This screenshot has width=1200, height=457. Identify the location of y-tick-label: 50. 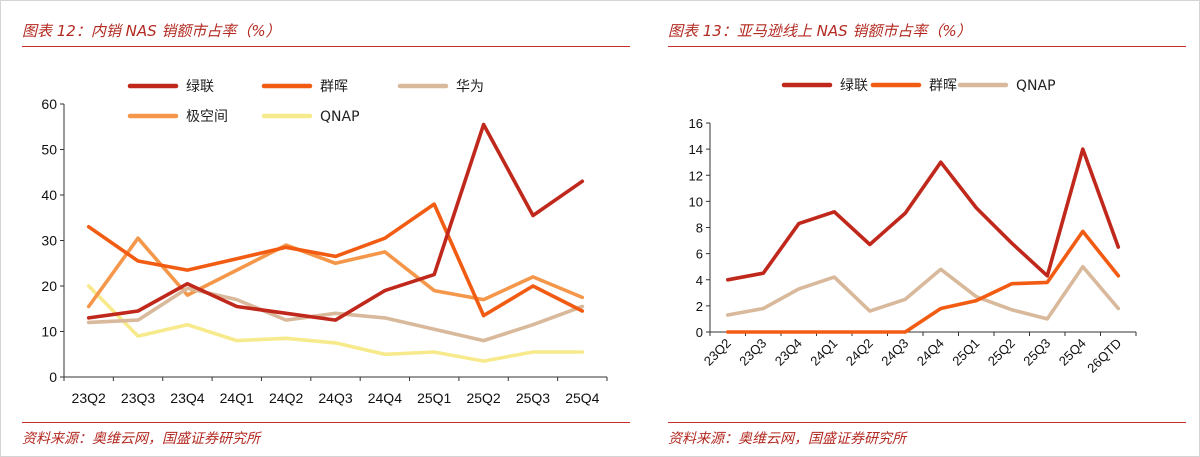
(49, 150).